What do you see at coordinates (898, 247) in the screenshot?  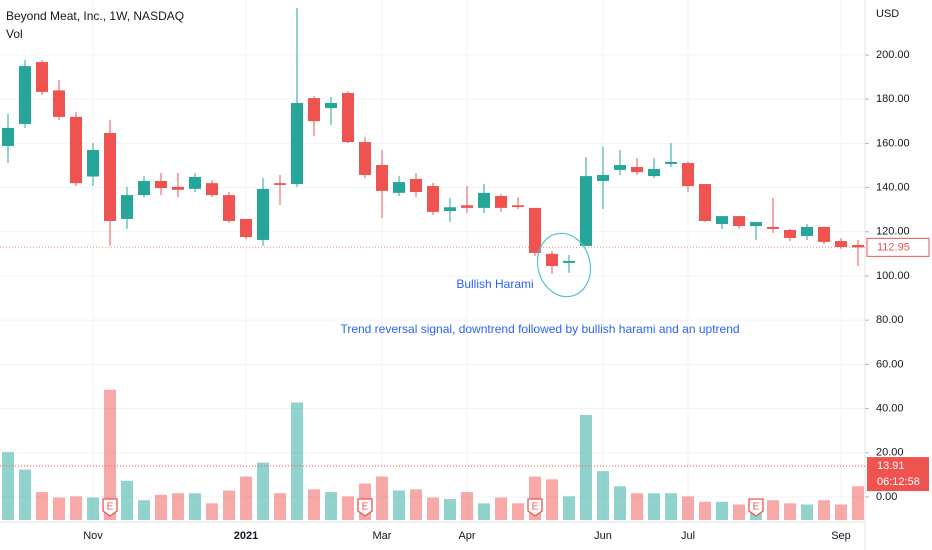 I see `price-label-box` at bounding box center [898, 247].